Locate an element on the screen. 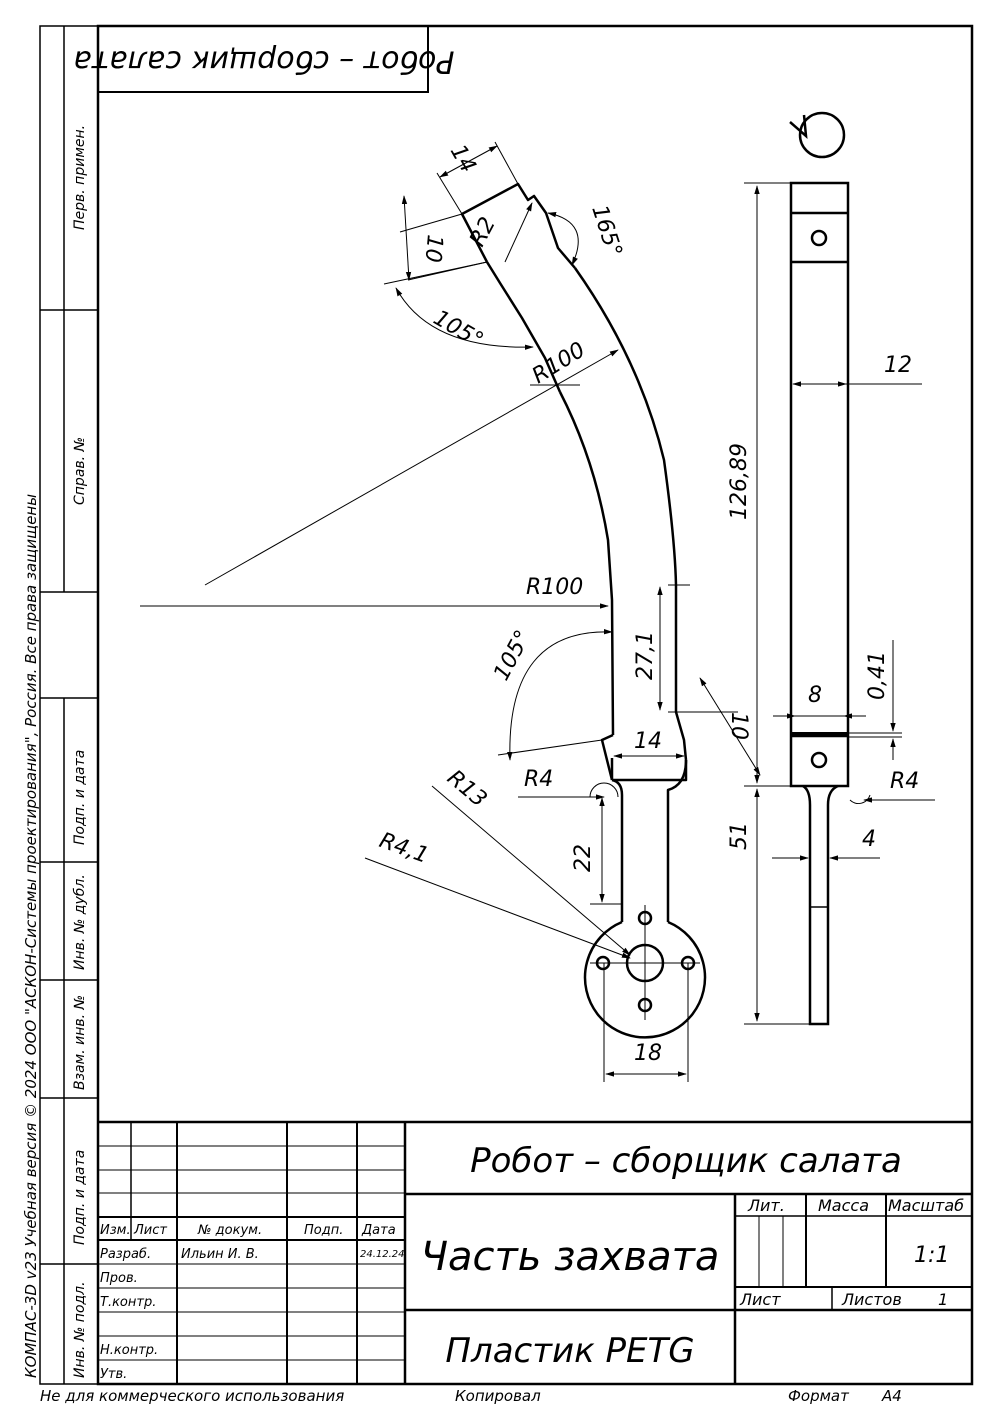  sheets-count: 1 is located at coordinates (943, 1299).